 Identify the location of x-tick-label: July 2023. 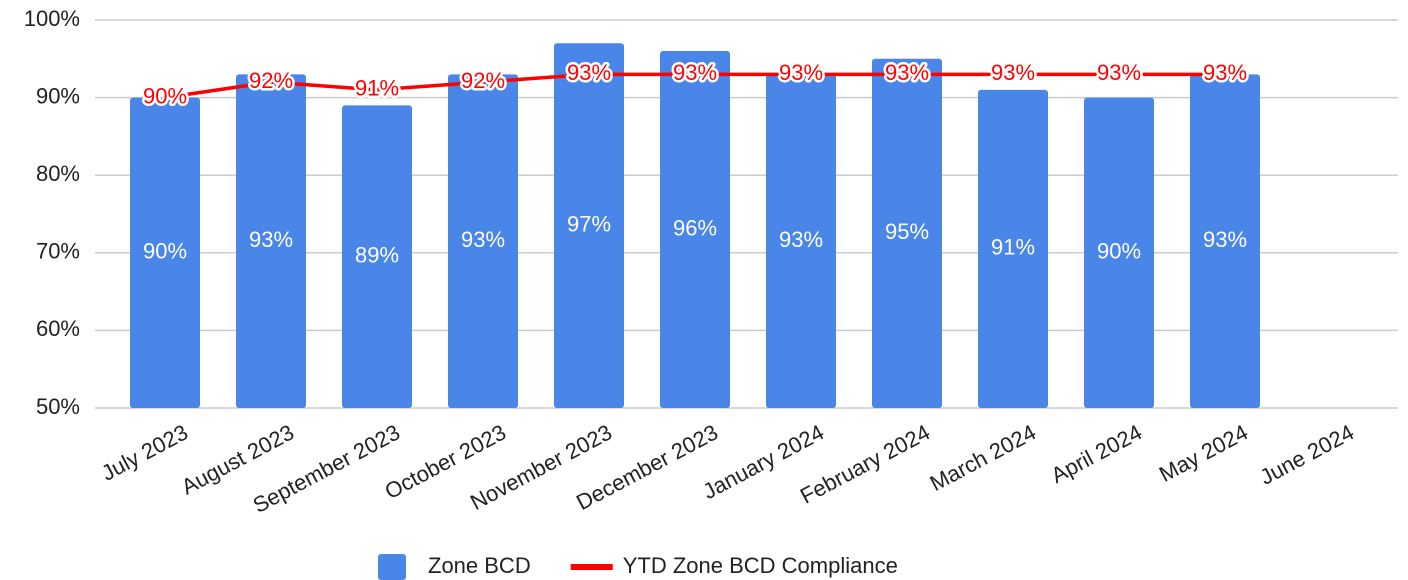
(144, 452).